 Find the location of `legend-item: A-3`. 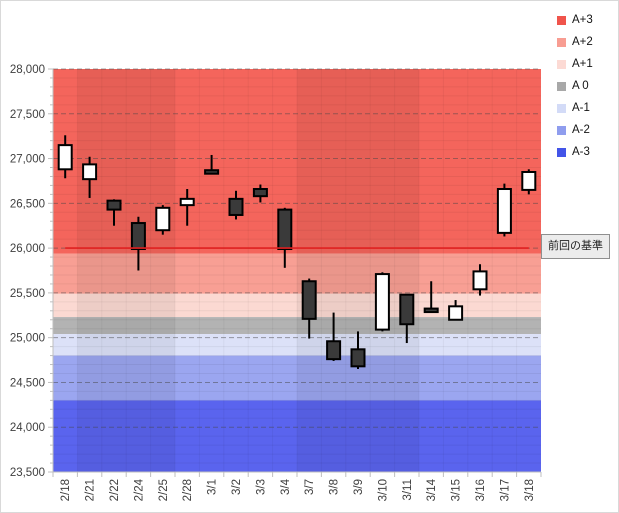

legend-item: A-3 is located at coordinates (575, 152).